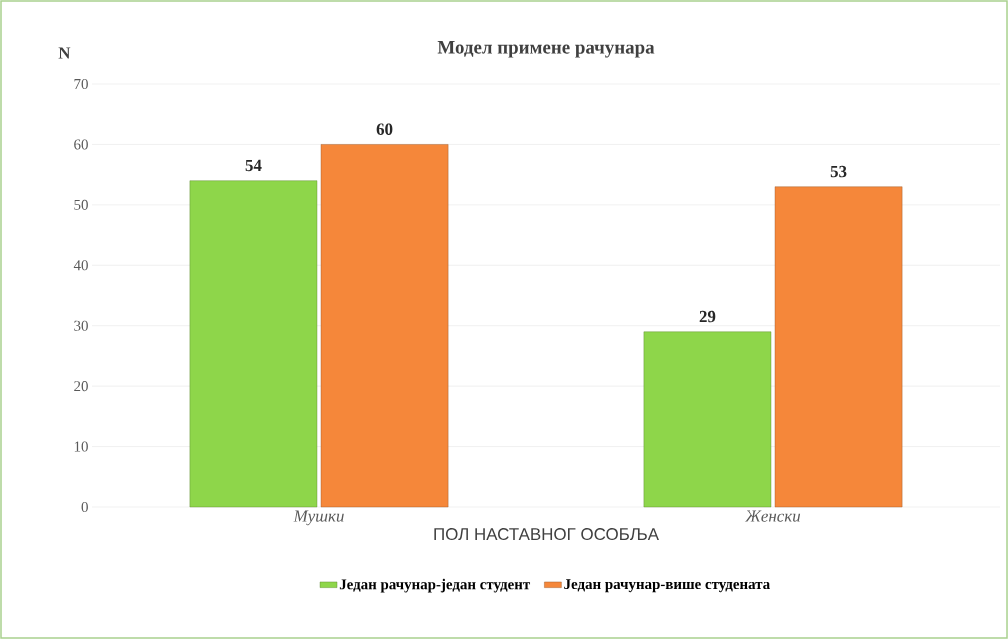  Describe the element at coordinates (81, 144) in the screenshot. I see `y-tick-label: 60` at that location.